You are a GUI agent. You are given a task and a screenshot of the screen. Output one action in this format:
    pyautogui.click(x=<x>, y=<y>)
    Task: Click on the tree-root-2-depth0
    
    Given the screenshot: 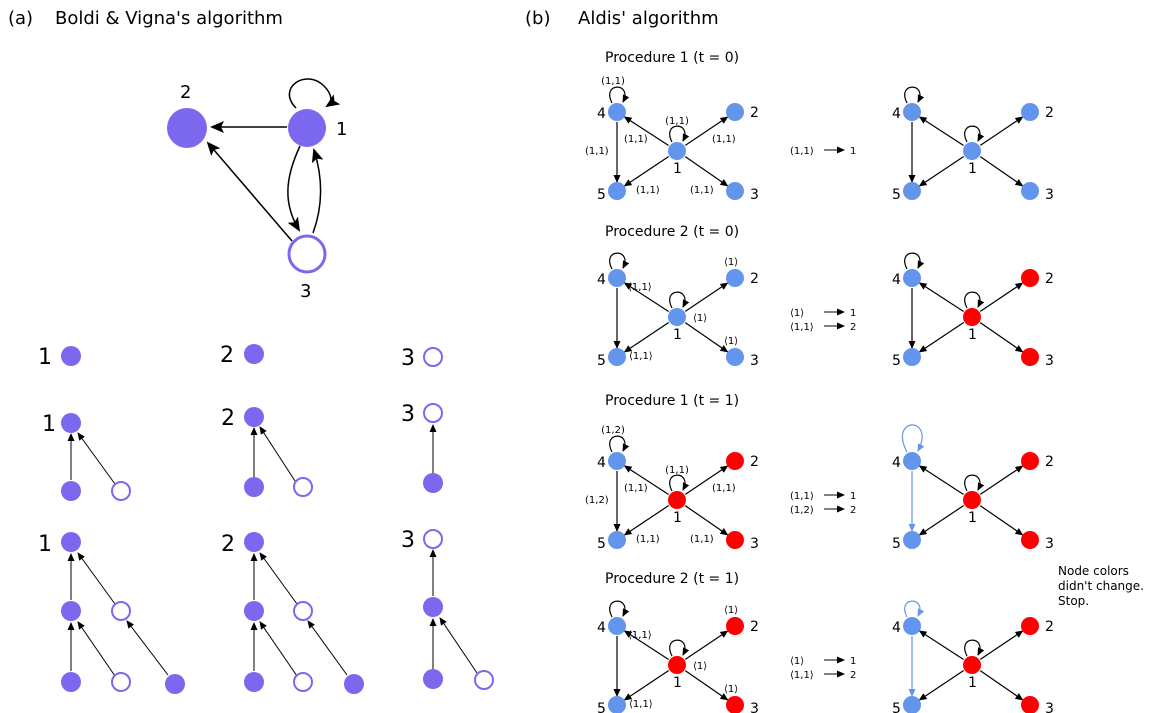 What is the action you would take?
    pyautogui.click(x=254, y=354)
    